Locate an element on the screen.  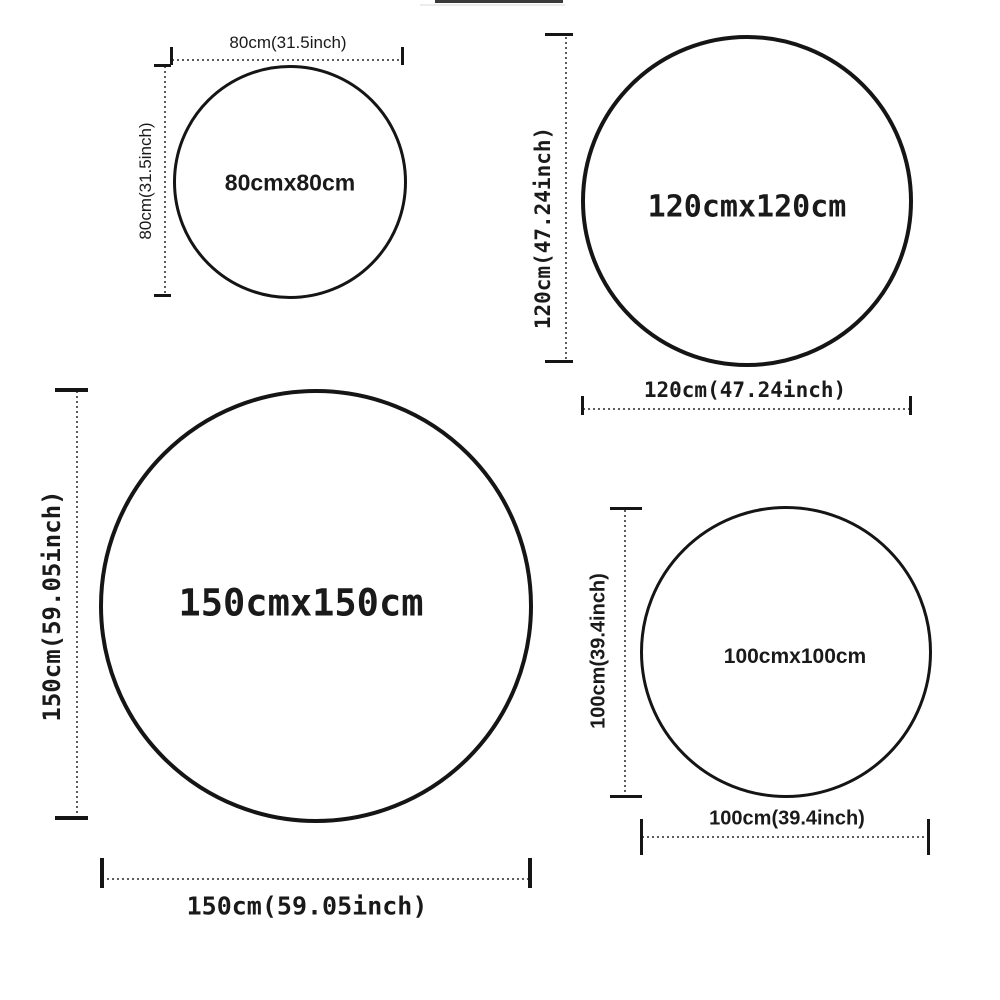
size-label-120: 120cmx120cm is located at coordinates (747, 207).